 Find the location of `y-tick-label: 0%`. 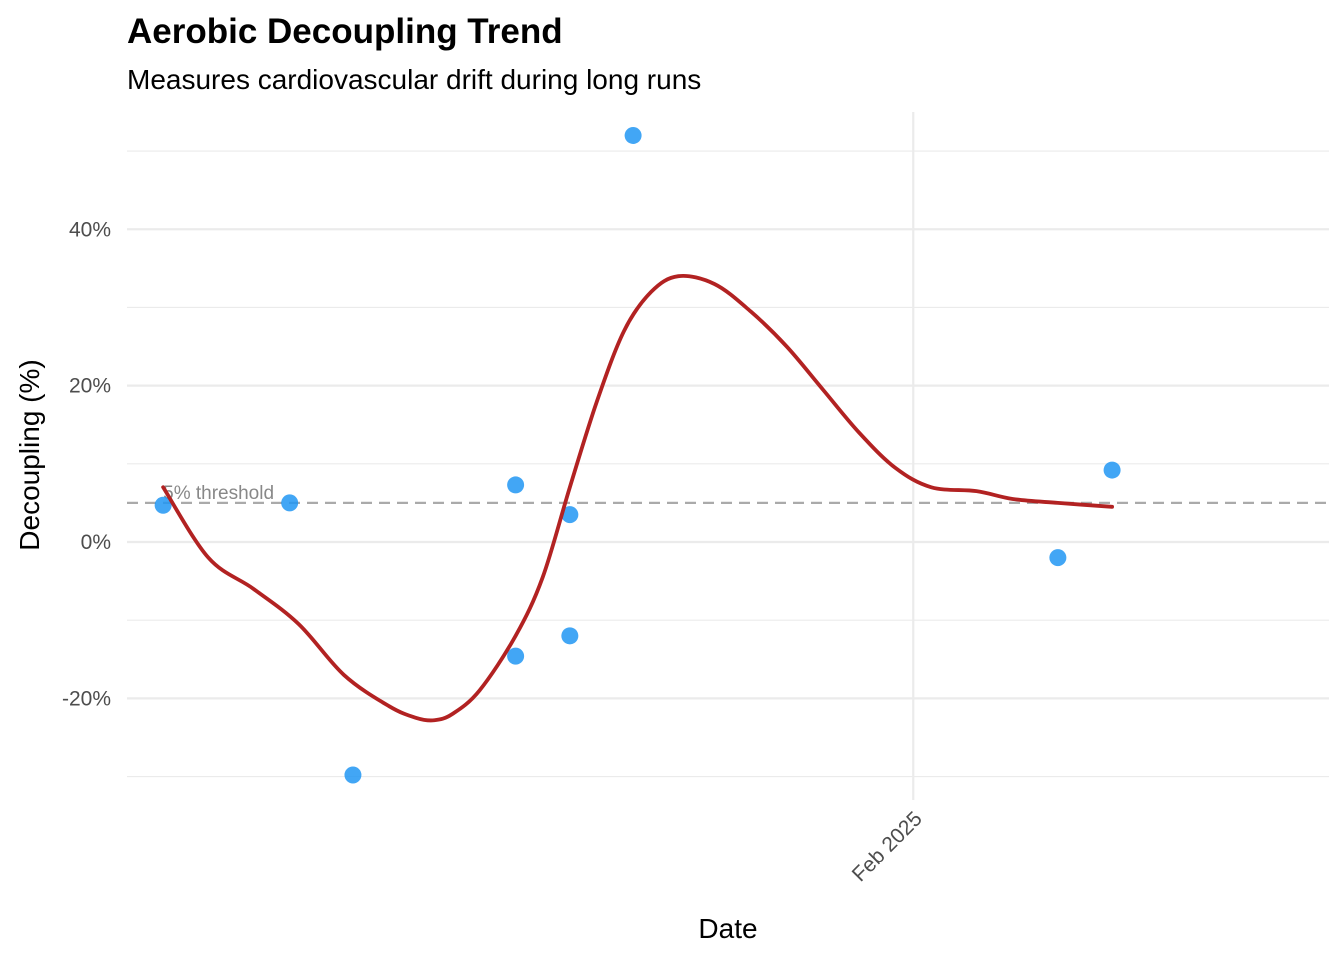

y-tick-label: 0% is located at coordinates (96, 542).